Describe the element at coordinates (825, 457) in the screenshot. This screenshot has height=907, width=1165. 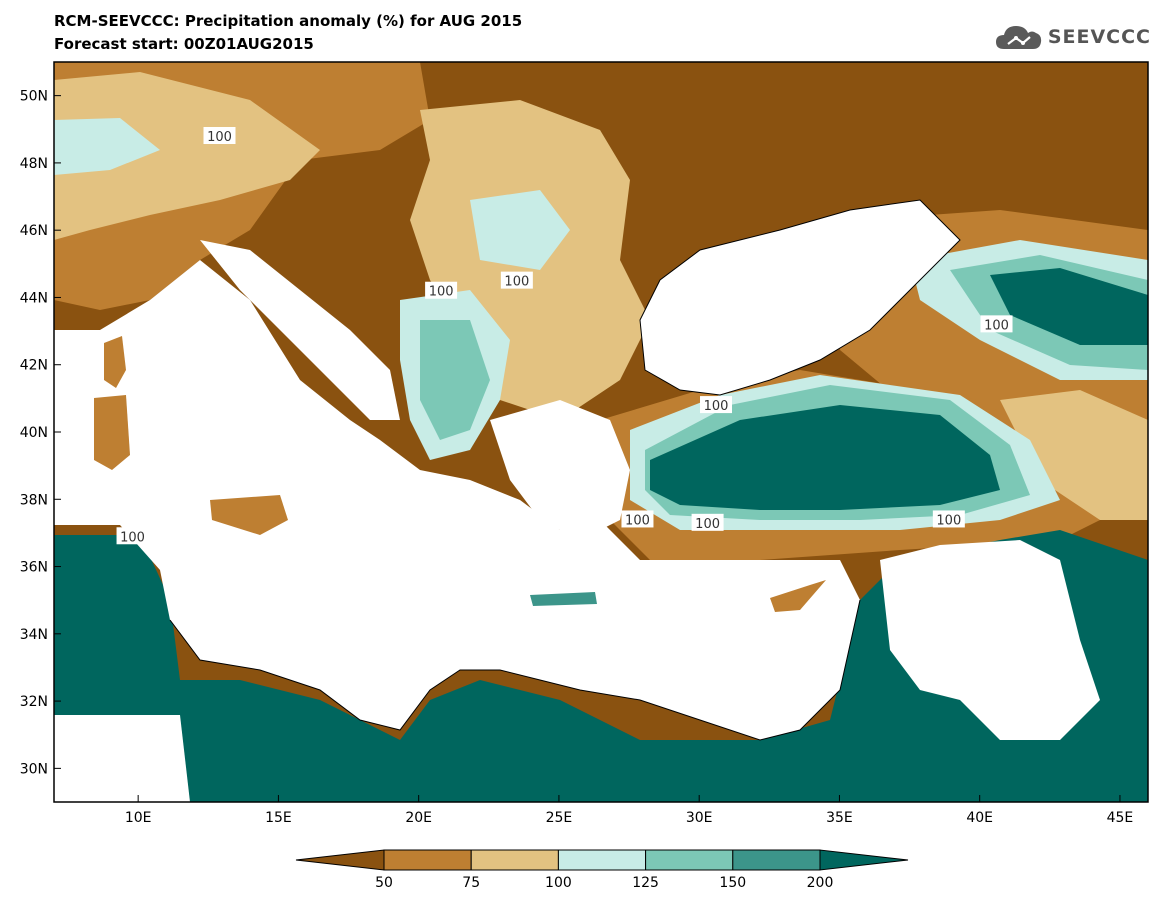
I see `field-zone-darkteal-anatolia` at that location.